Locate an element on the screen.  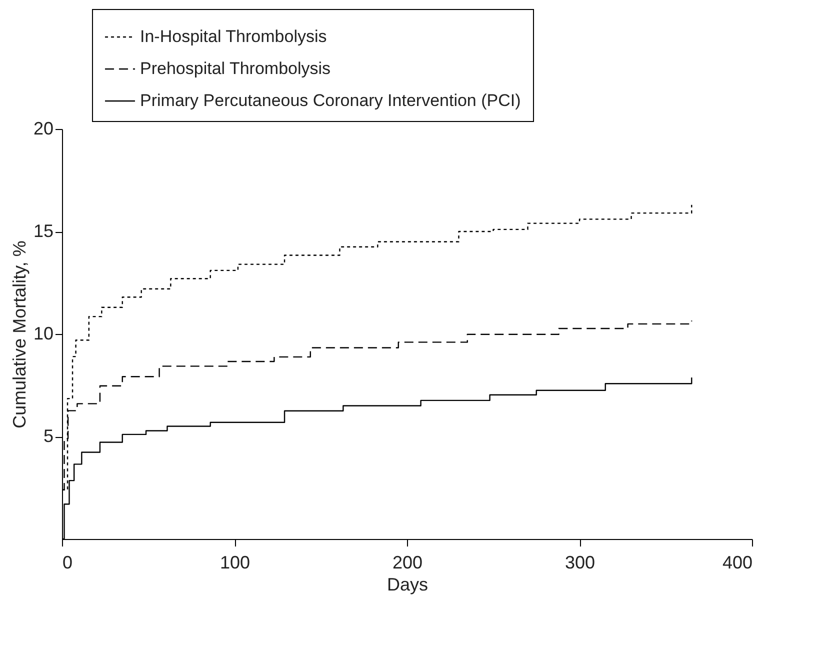
legend-label: Primary Percutaneous Coronary Intervention (PCI) is located at coordinates (330, 100).